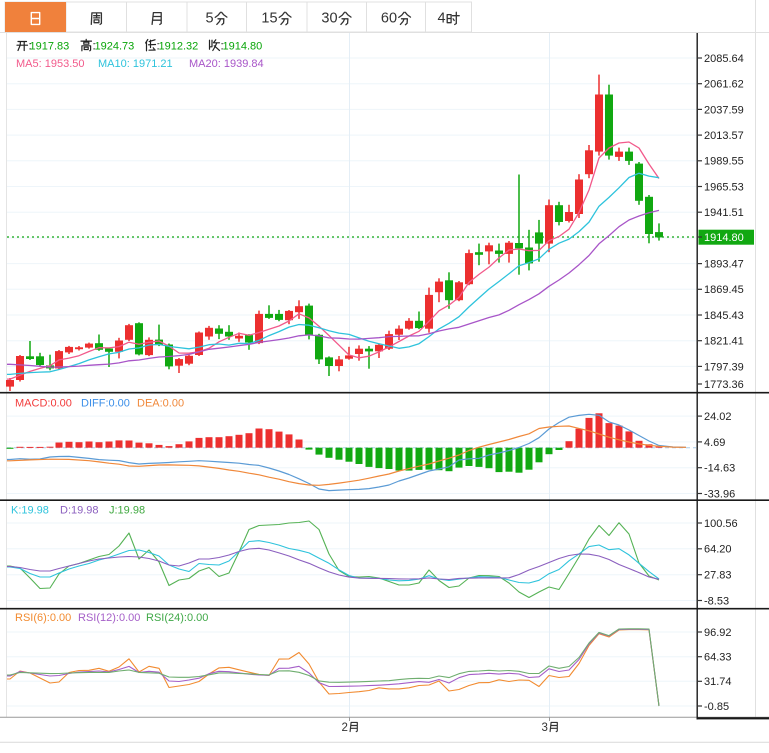 Image resolution: width=769 pixels, height=753 pixels. Describe the element at coordinates (209, 19) in the screenshot. I see `svg-text: 5` at that location.